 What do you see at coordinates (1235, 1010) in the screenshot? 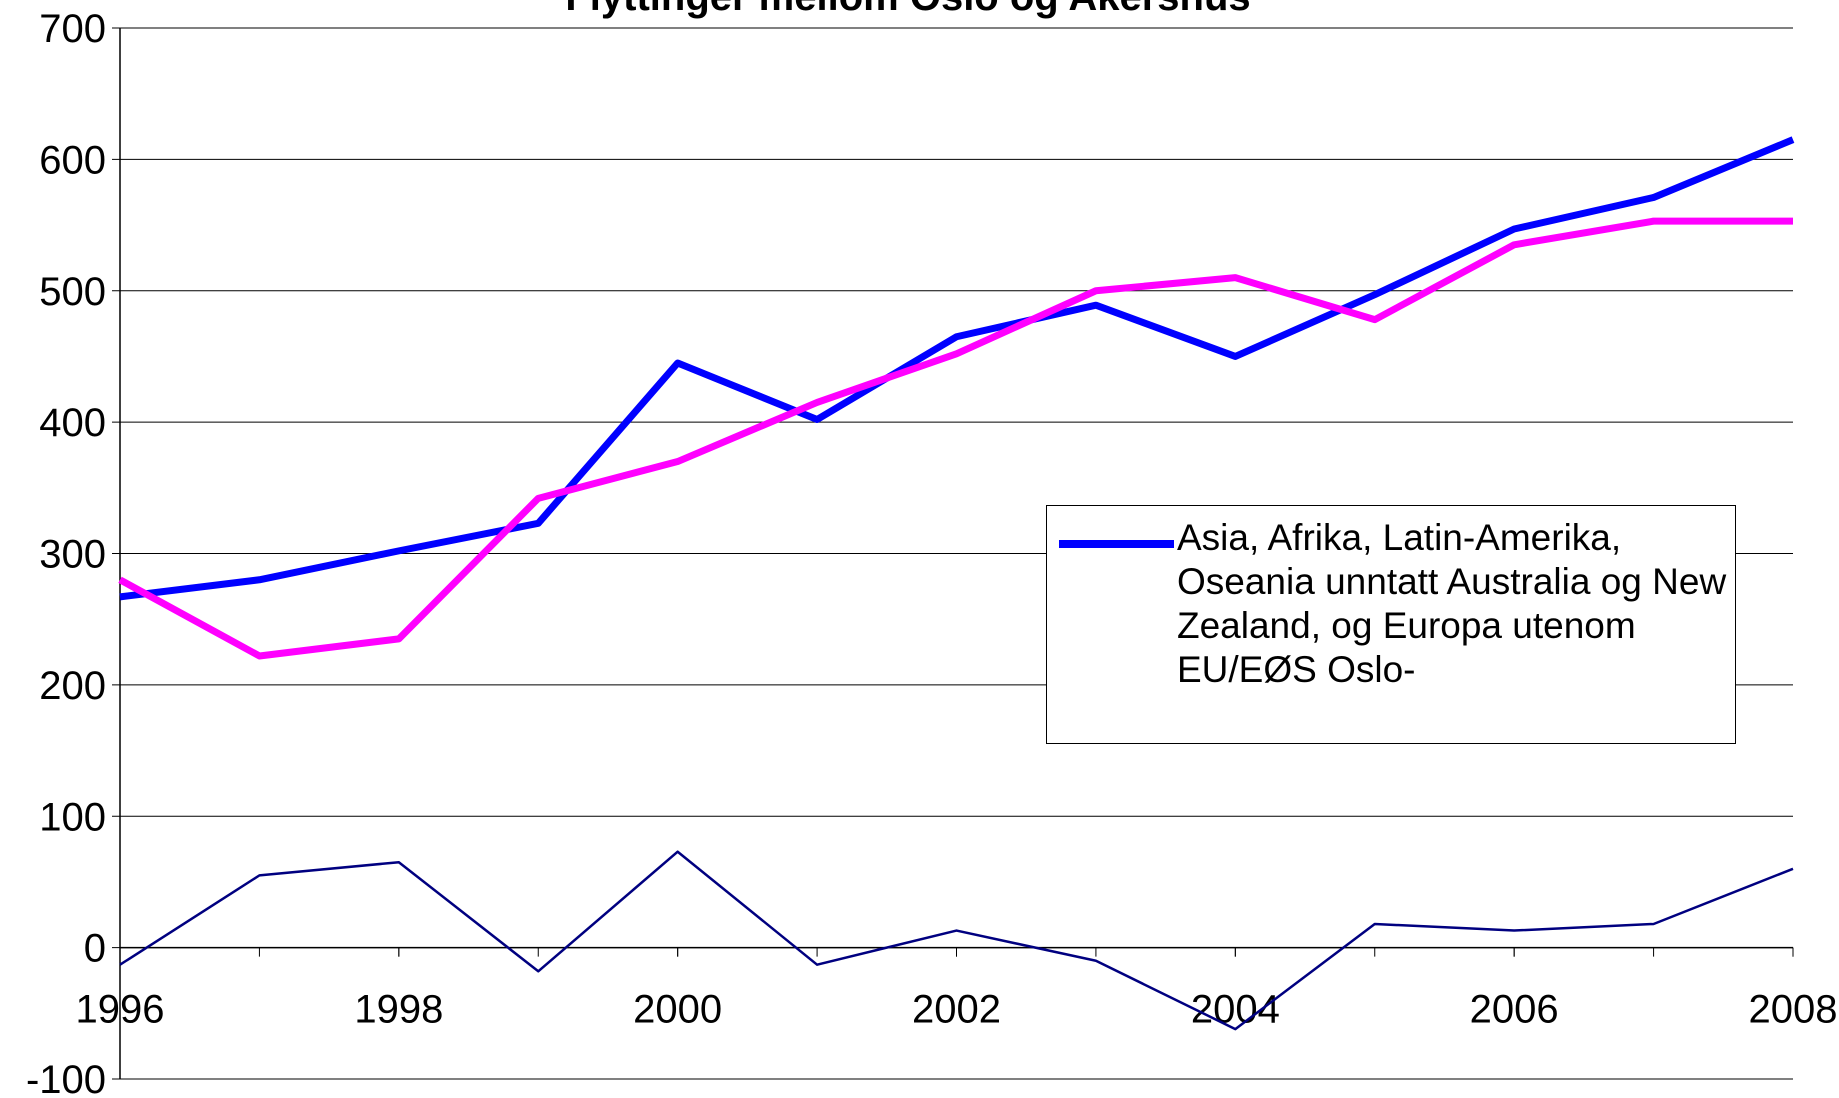
I see `x-tick-label: 2004` at bounding box center [1235, 1010].